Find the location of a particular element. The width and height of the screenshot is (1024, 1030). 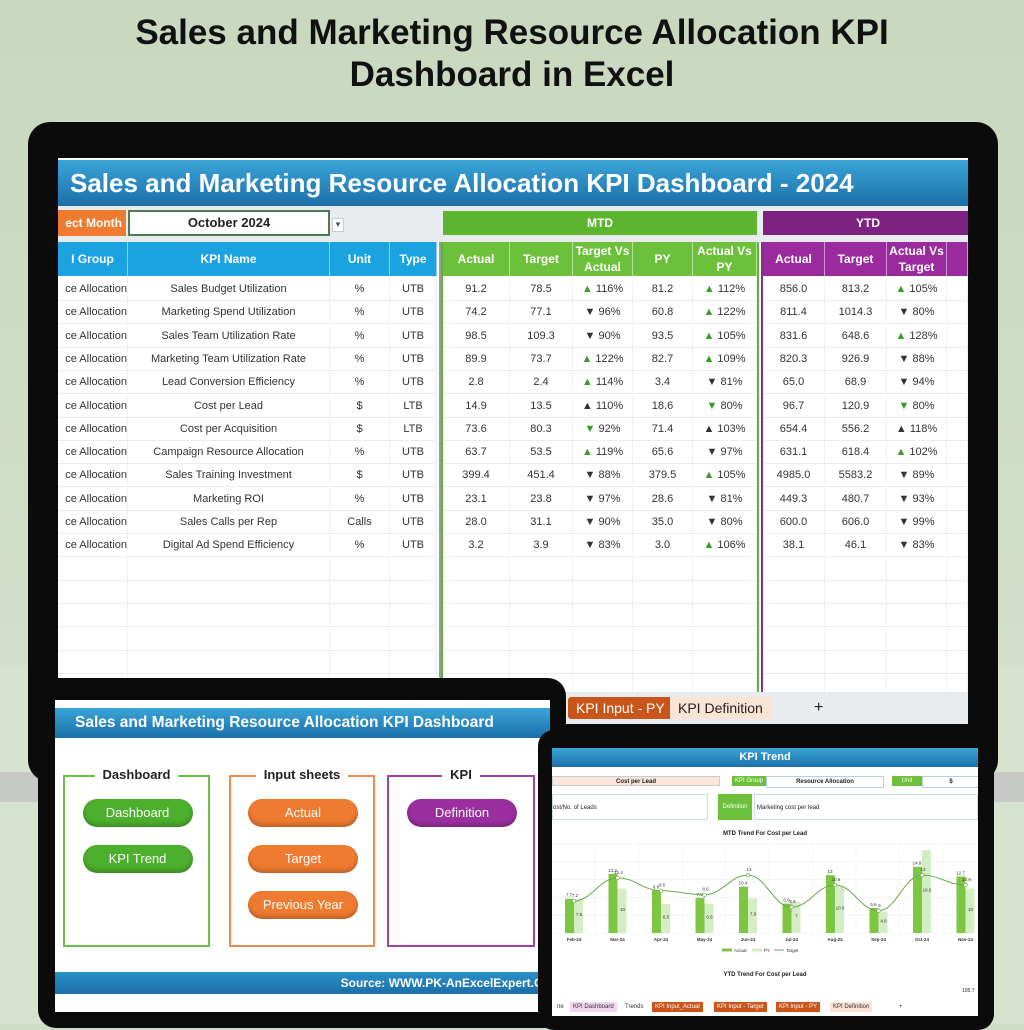

table-cell-y-avt: ▲ 118% is located at coordinates (917, 429).